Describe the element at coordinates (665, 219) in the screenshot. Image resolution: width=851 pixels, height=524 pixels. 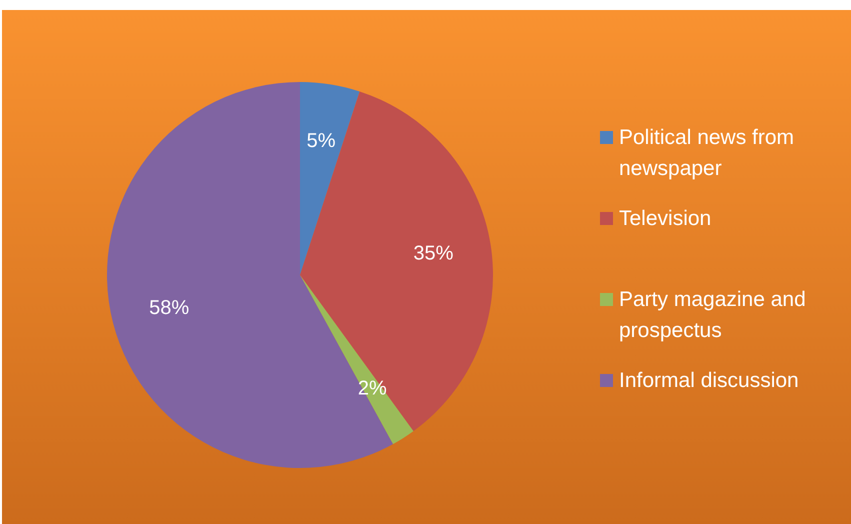
I see `legend-label: Television` at that location.